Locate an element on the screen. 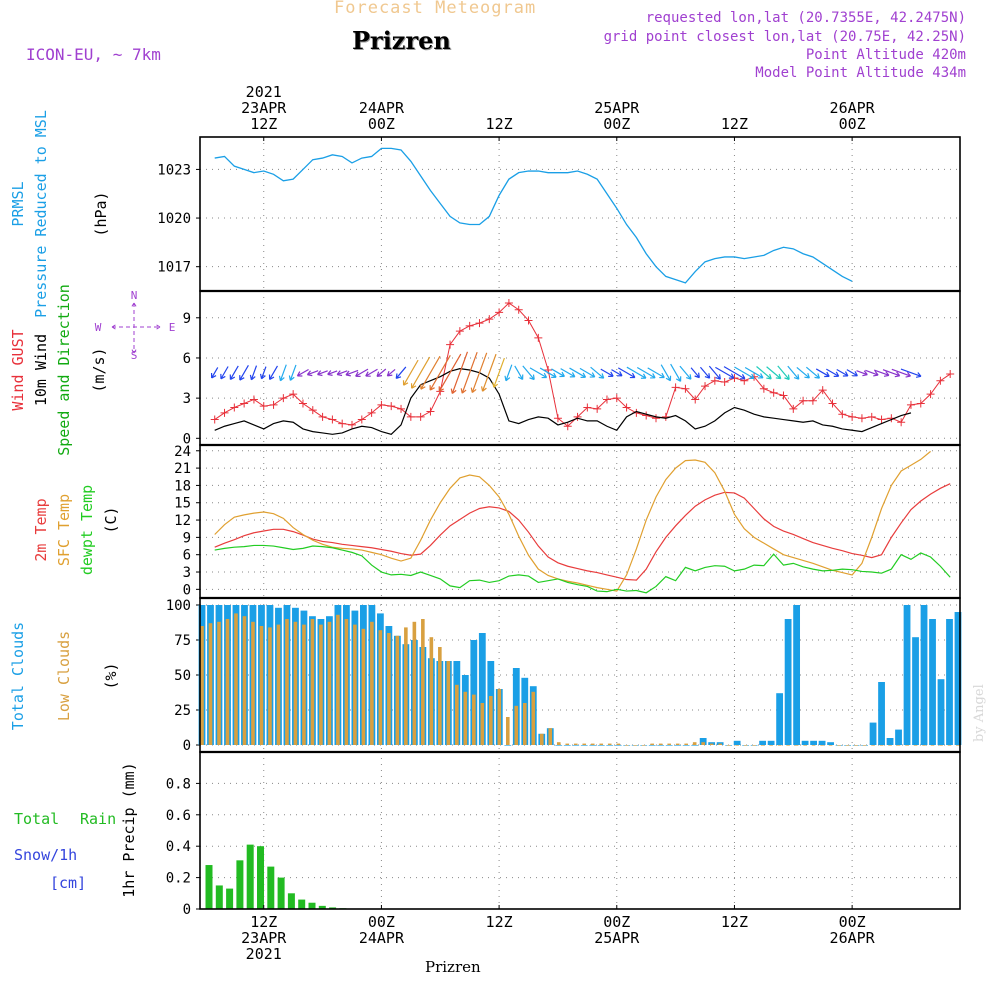 This screenshot has height=1000, width=1000. y-tick-label: 9 is located at coordinates (187, 319).